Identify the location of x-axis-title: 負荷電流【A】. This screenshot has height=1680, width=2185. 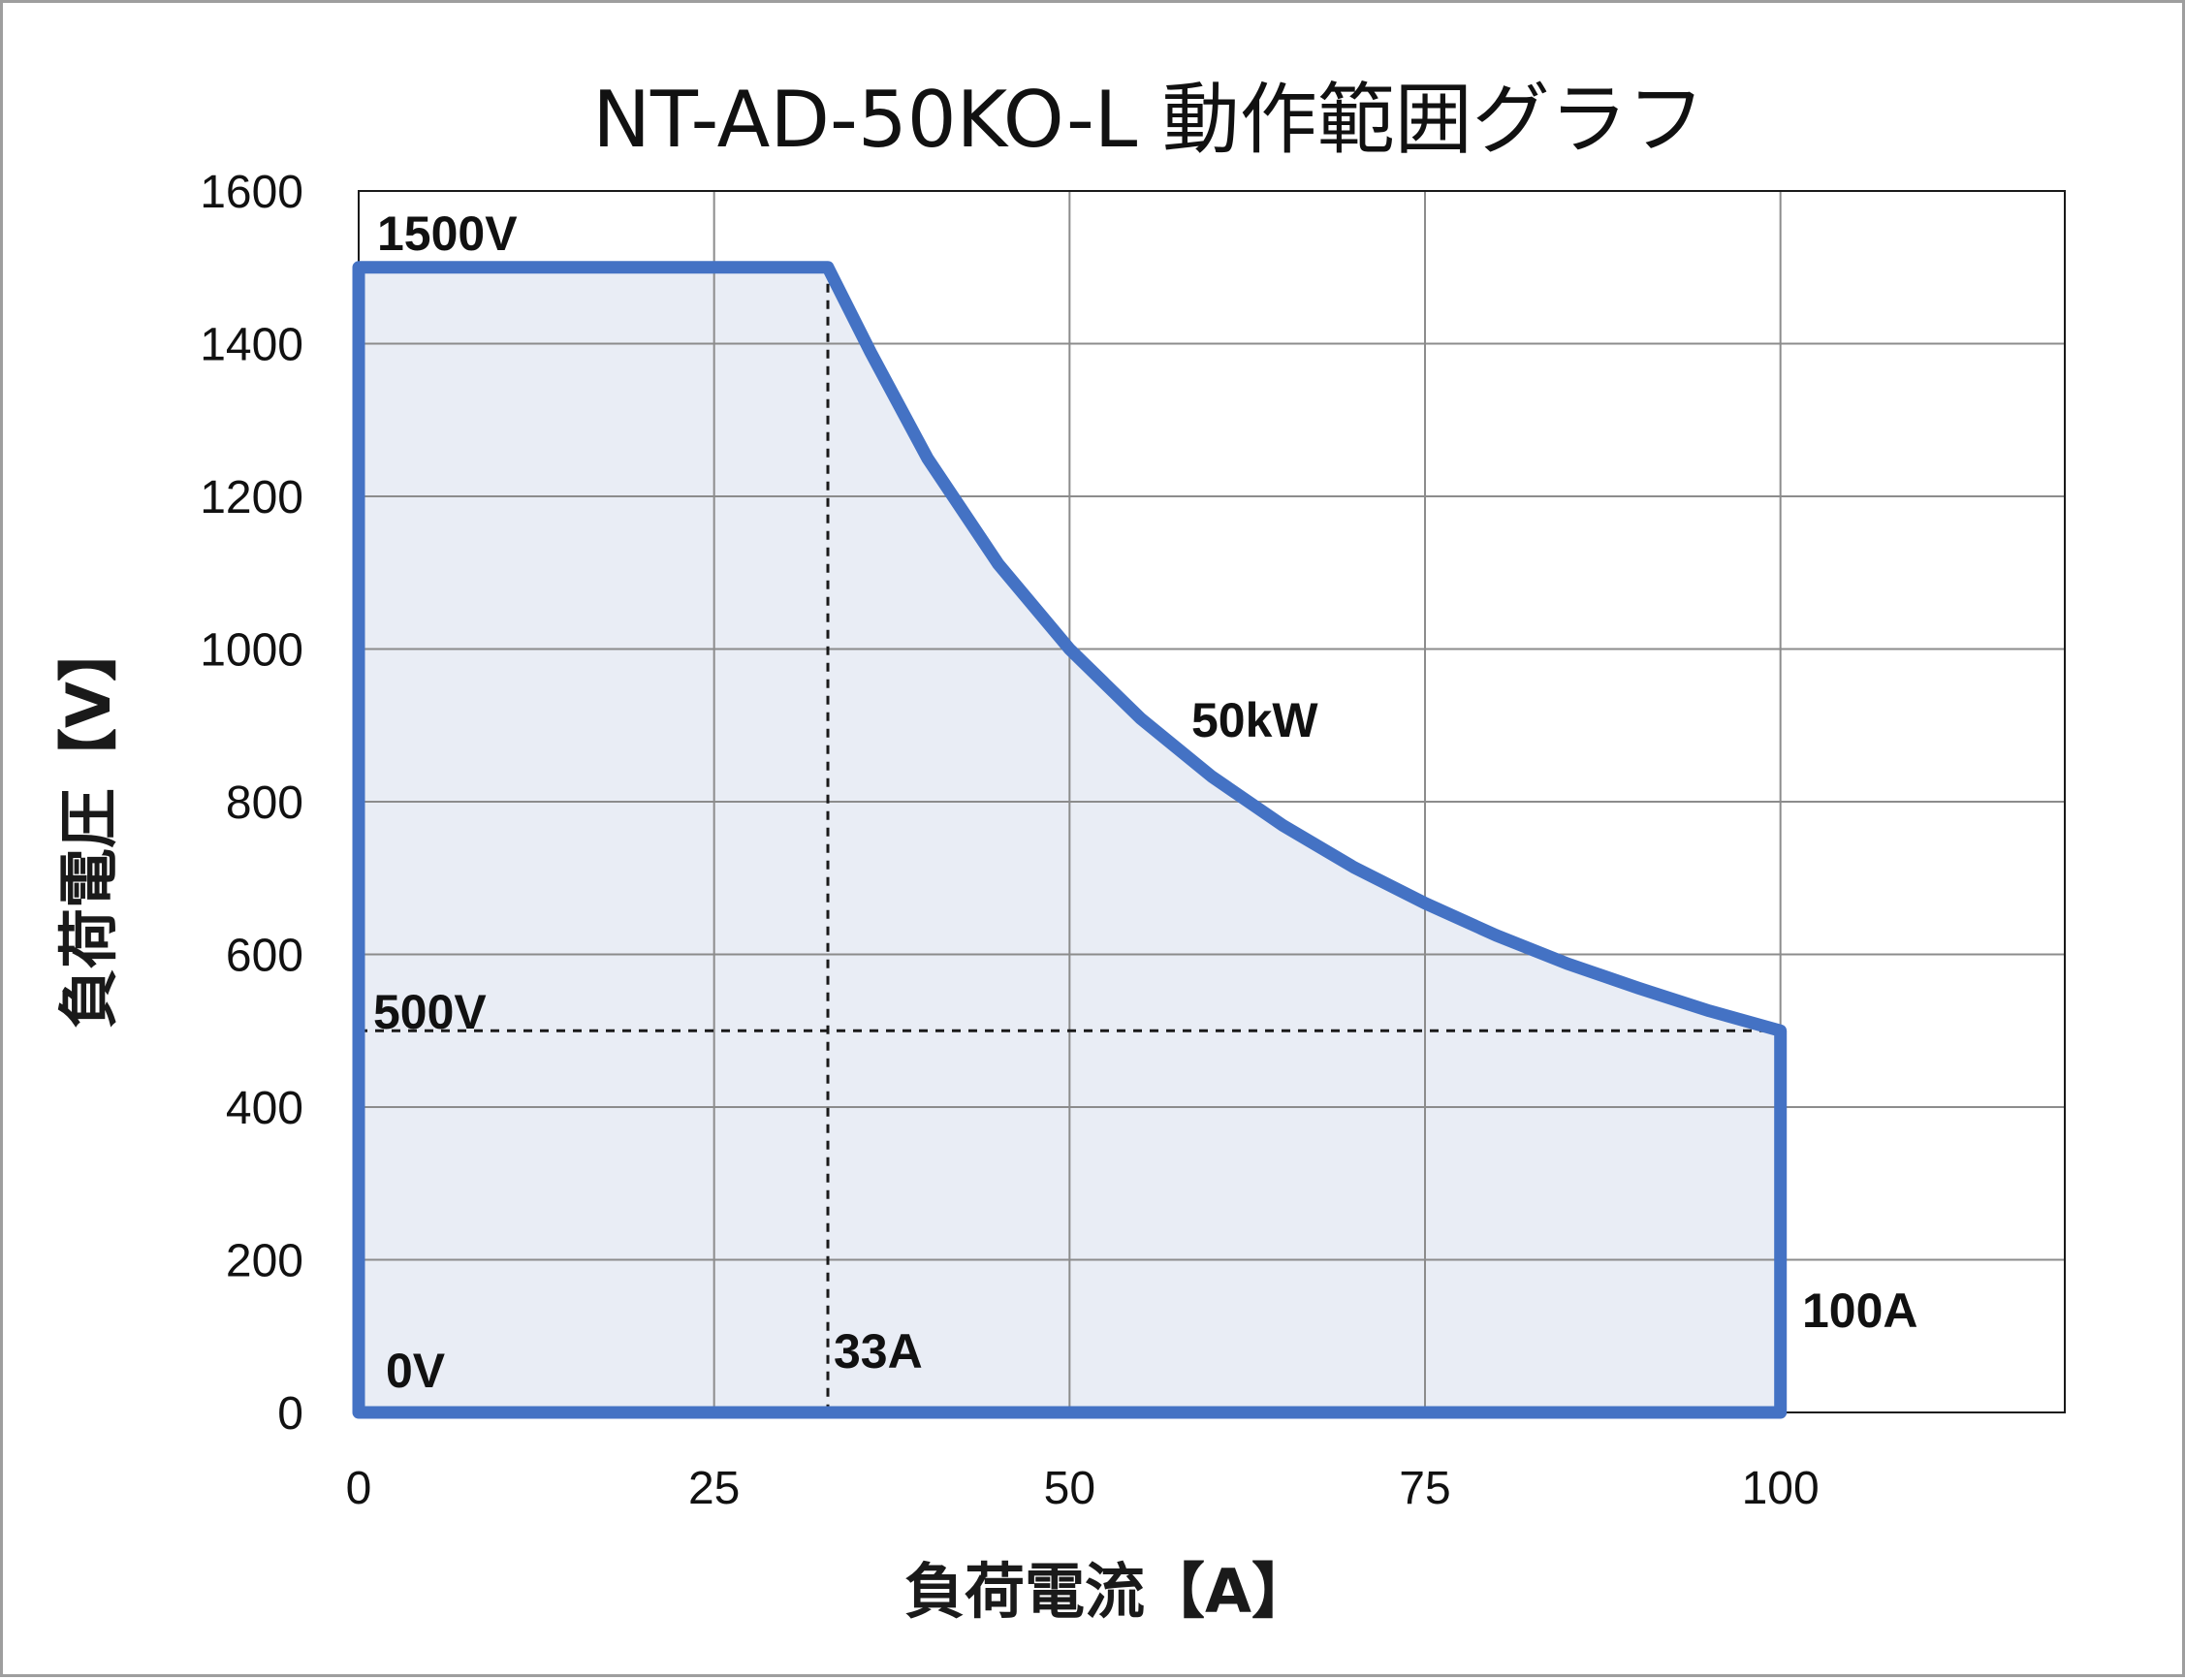
(1108, 1591).